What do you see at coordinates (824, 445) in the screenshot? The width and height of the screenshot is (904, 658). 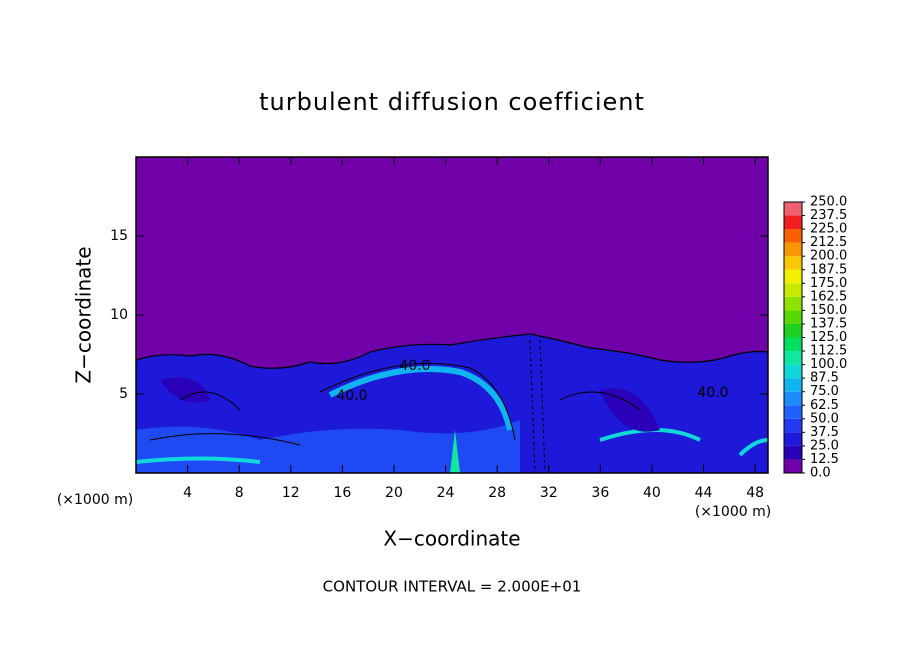 I see `colorbar-label: 25.0` at bounding box center [824, 445].